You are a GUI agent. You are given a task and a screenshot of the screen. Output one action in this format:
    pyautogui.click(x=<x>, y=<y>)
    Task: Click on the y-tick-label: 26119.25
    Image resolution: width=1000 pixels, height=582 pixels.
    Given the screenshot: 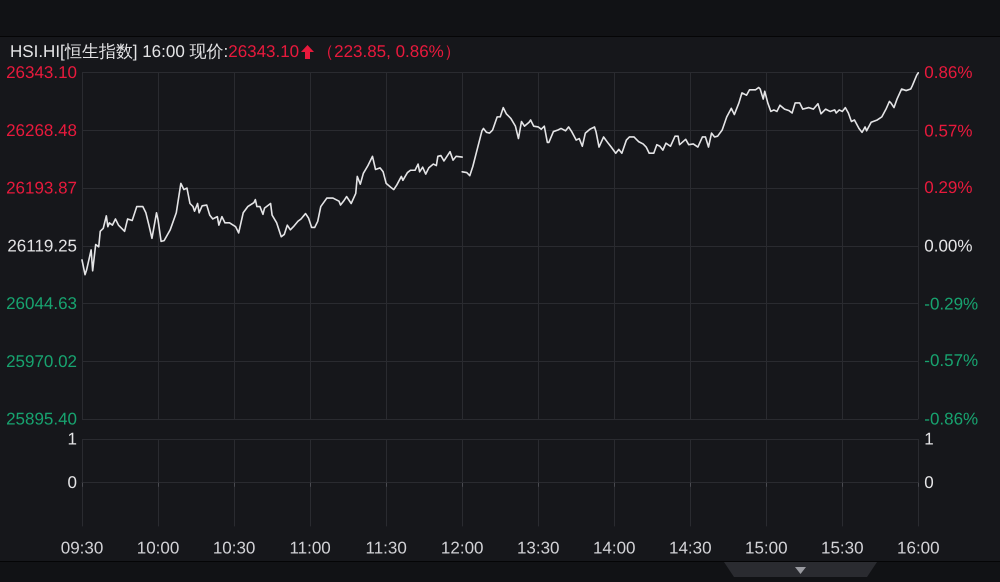 What is the action you would take?
    pyautogui.click(x=42, y=246)
    